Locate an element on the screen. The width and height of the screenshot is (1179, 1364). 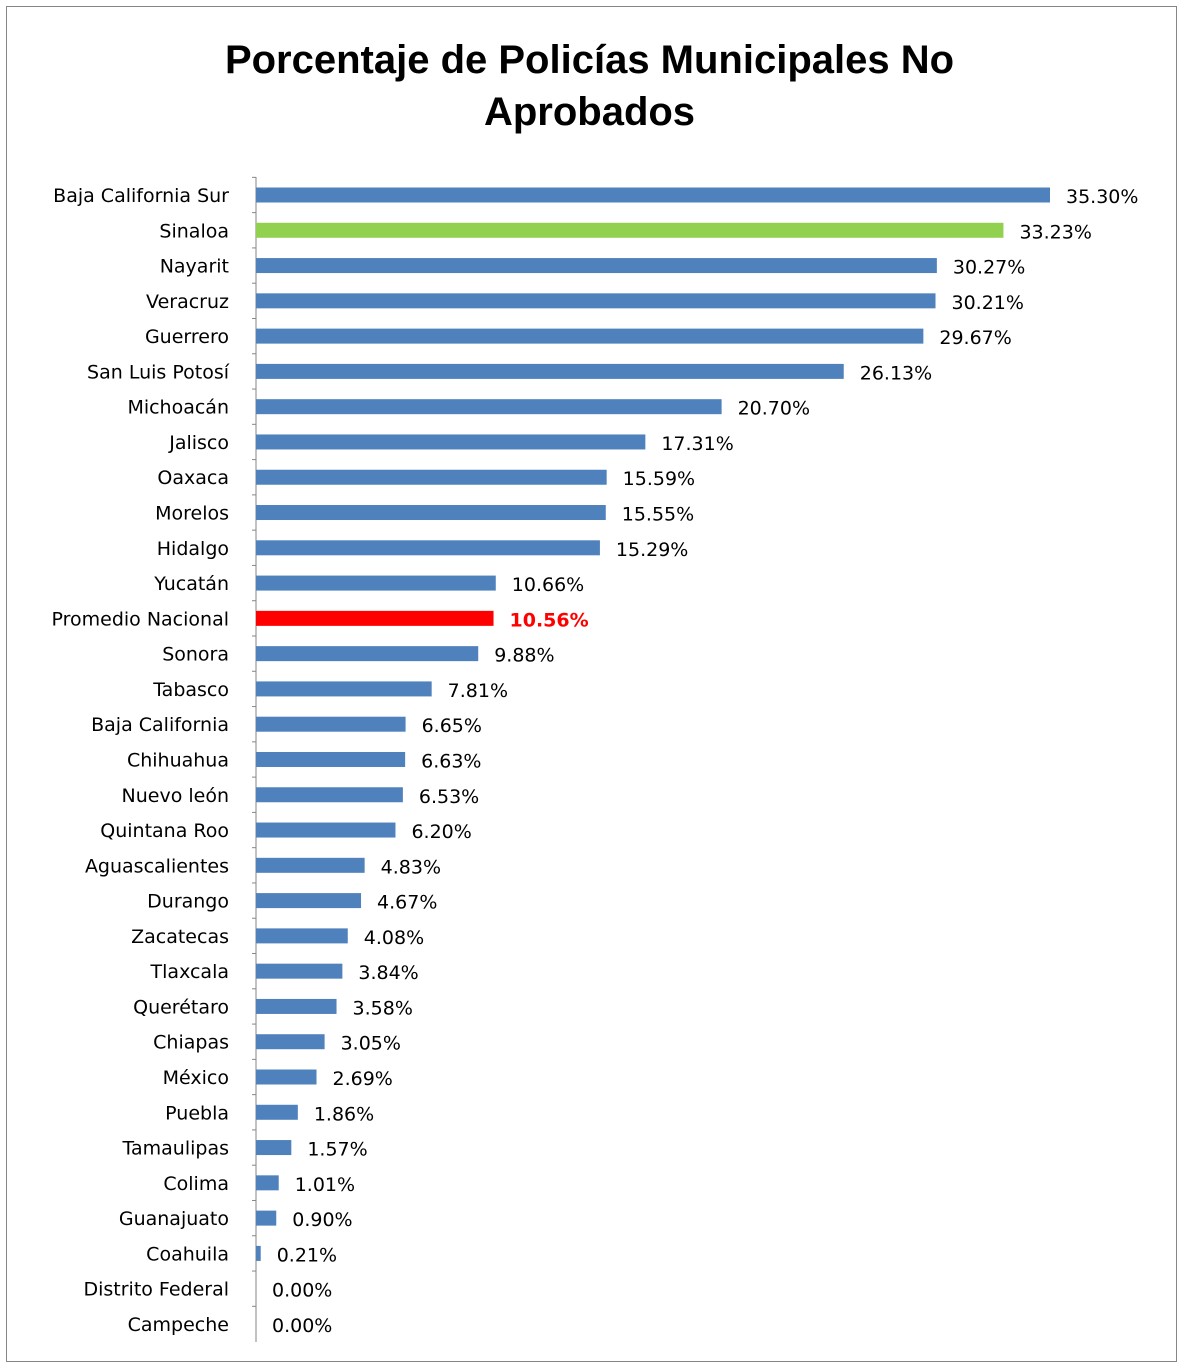
category-label: San Luis Potosí is located at coordinates (158, 372).